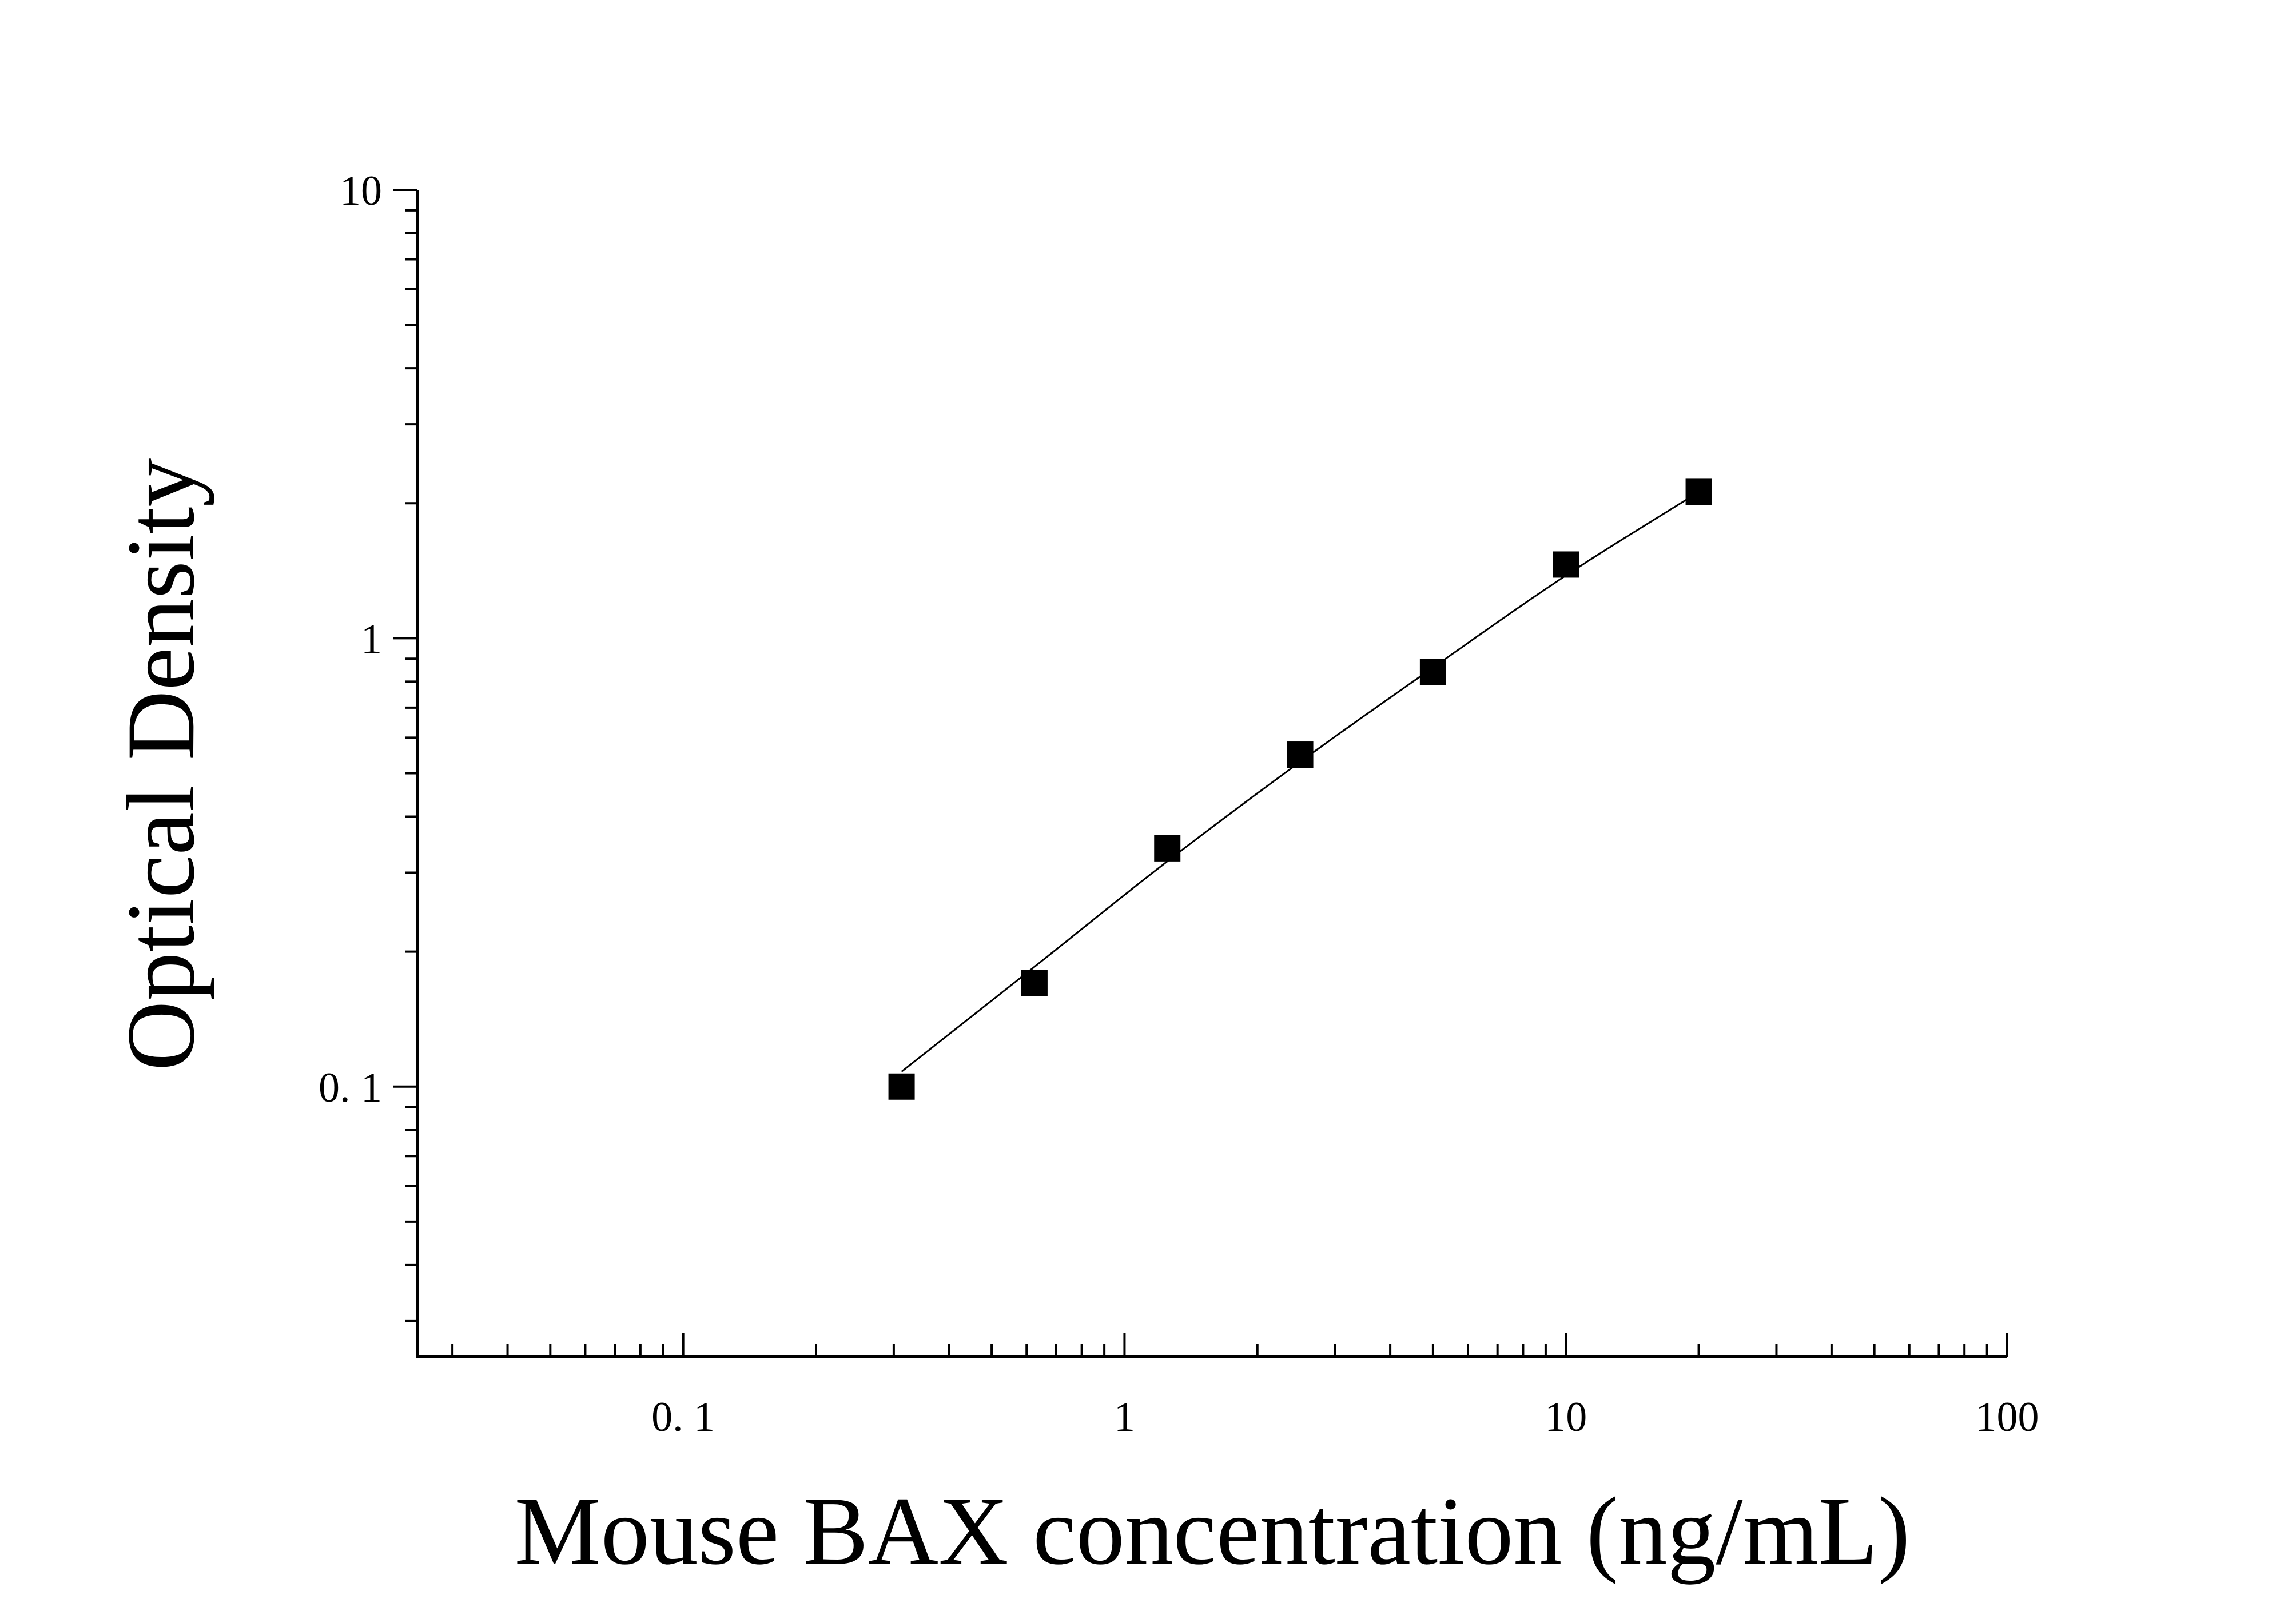  What do you see at coordinates (361, 191) in the screenshot?
I see `y-tick-label: 10` at bounding box center [361, 191].